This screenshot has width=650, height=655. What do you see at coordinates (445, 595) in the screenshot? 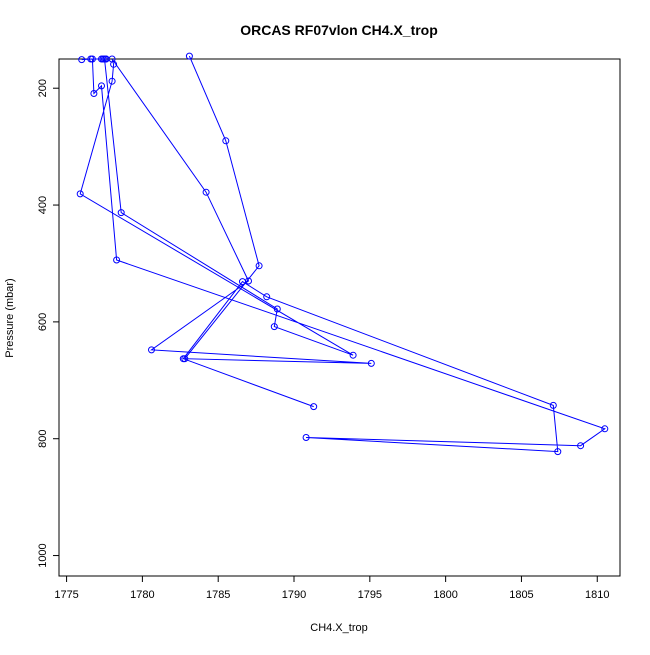
I see `x-tick-label: 1800` at bounding box center [445, 595].